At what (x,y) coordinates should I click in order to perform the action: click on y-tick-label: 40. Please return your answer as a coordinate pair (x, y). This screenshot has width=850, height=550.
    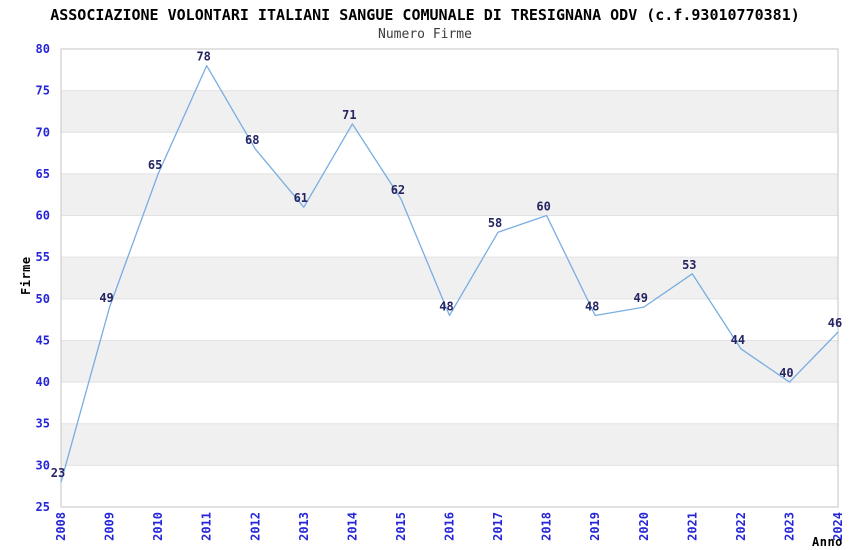
    Looking at the image, I should click on (43, 382).